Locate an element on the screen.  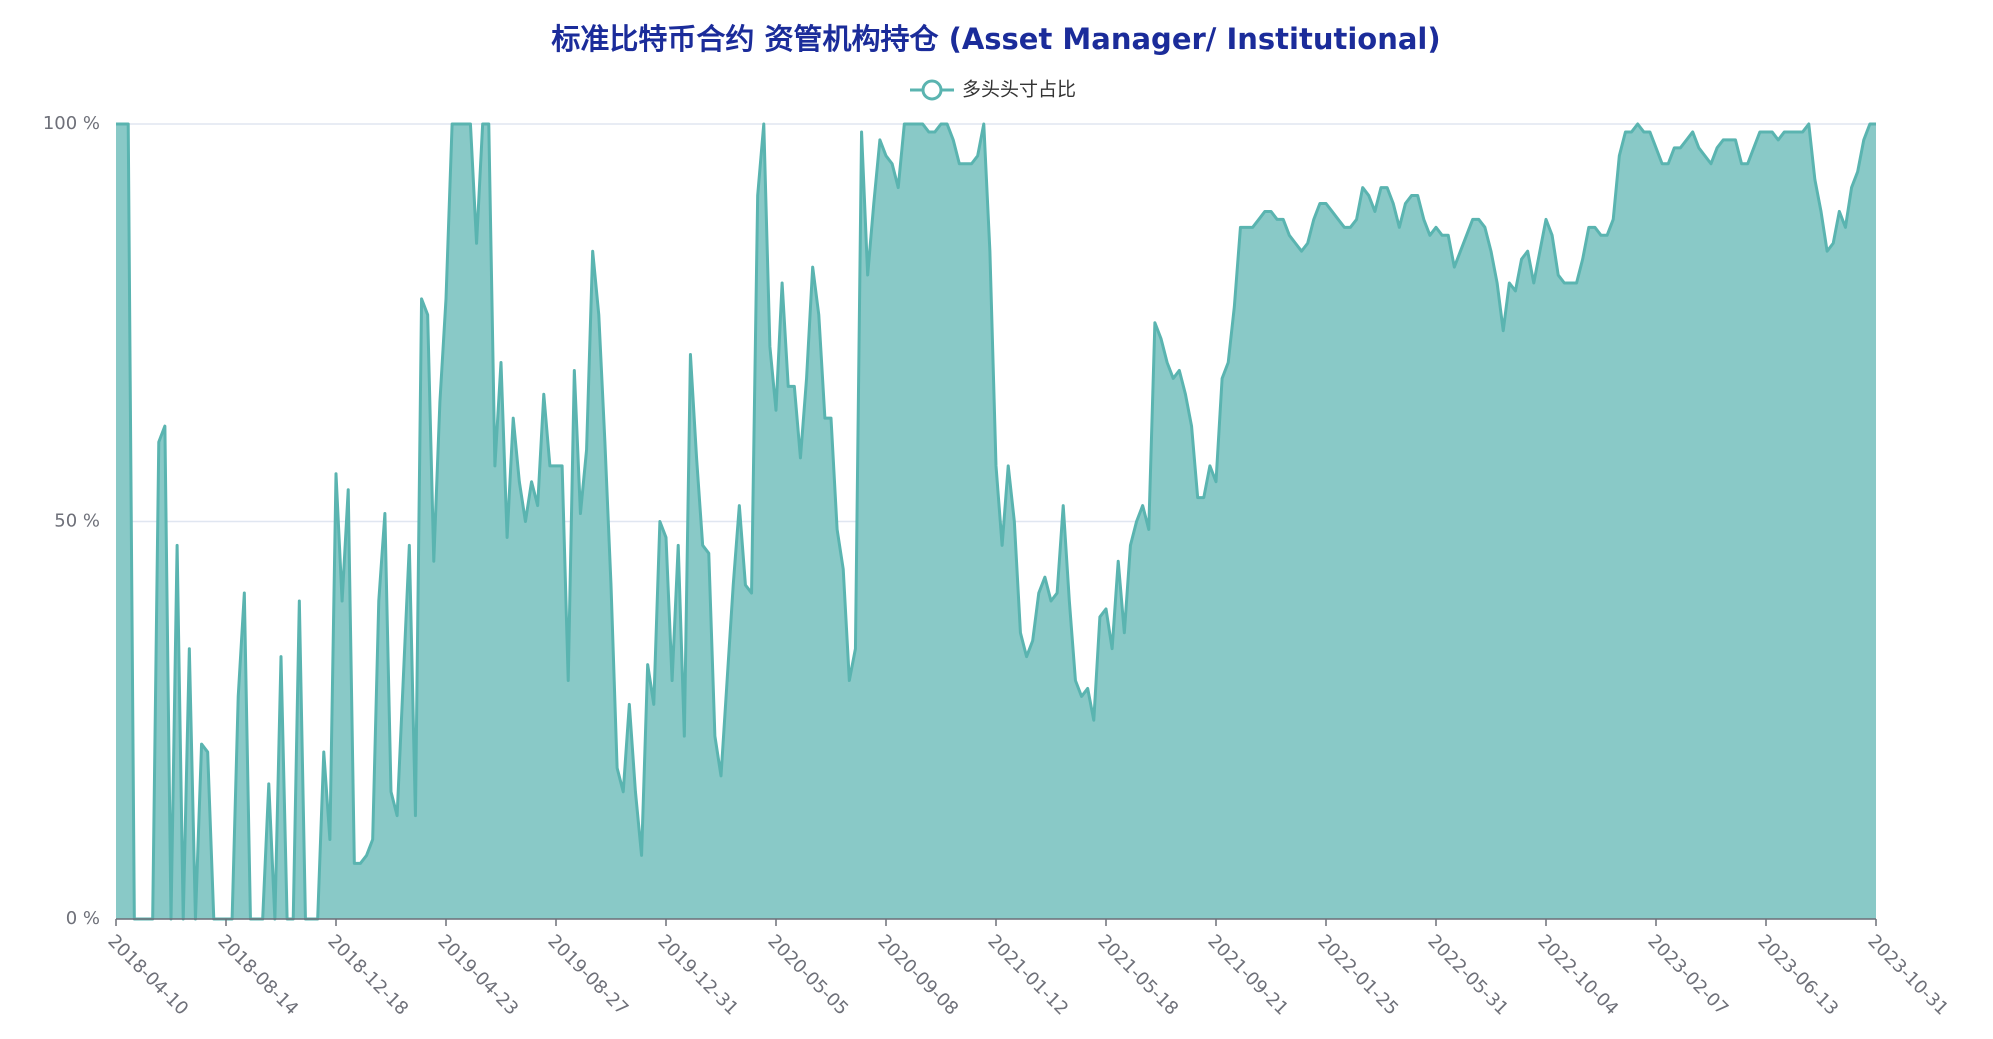
legend-label: 多头头寸占比 is located at coordinates (1019, 90).